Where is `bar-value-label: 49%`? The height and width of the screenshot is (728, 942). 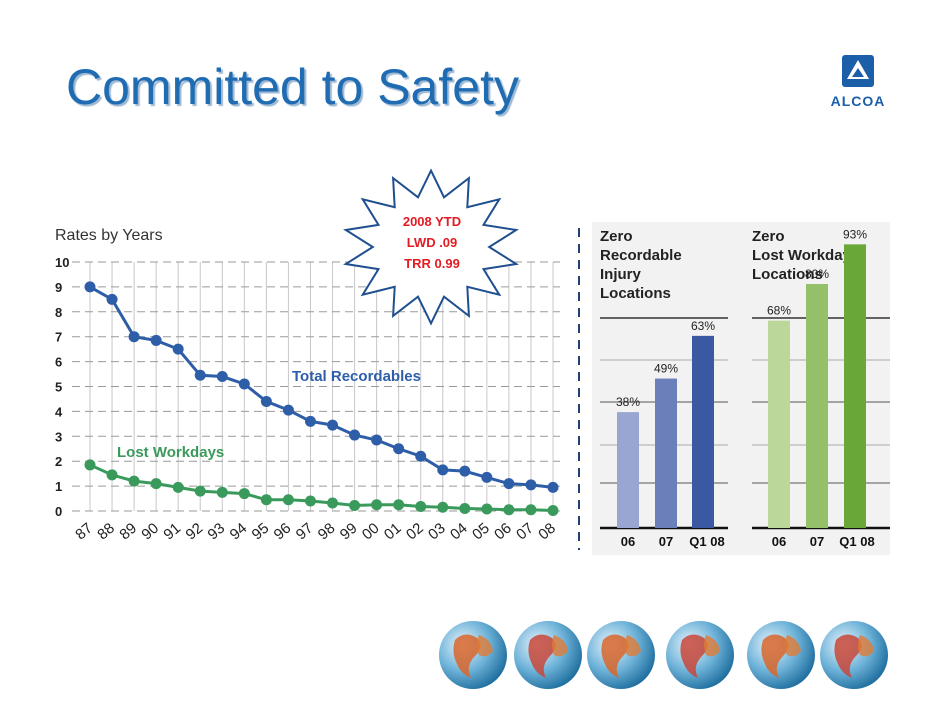
bar-value-label: 49% is located at coordinates (666, 369).